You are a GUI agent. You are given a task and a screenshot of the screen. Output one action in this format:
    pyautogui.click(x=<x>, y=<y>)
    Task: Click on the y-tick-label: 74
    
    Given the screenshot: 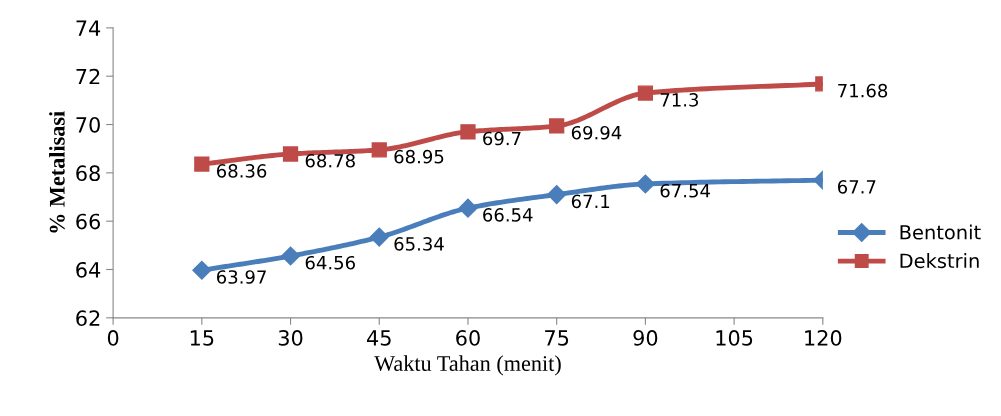 What is the action you would take?
    pyautogui.click(x=88, y=28)
    